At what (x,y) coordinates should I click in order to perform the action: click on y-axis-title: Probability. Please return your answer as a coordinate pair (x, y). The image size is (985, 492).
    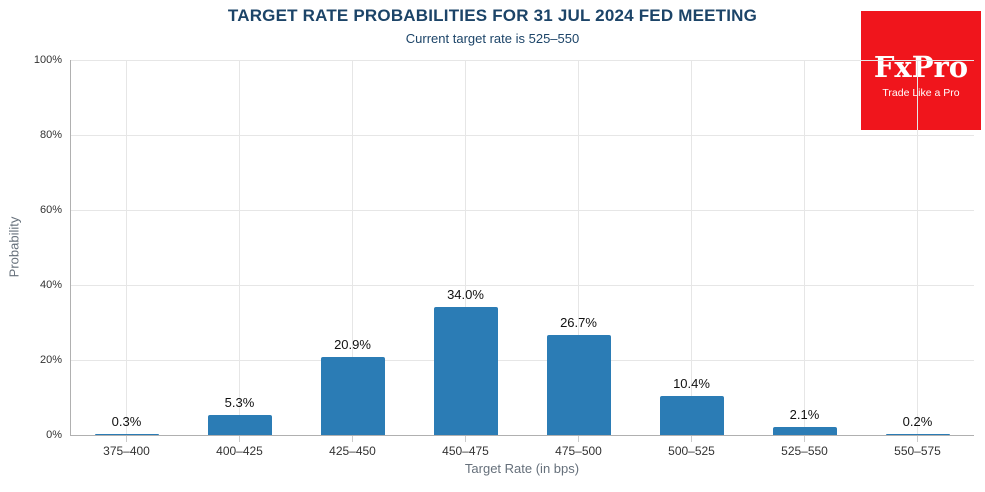
    Looking at the image, I should click on (14, 247).